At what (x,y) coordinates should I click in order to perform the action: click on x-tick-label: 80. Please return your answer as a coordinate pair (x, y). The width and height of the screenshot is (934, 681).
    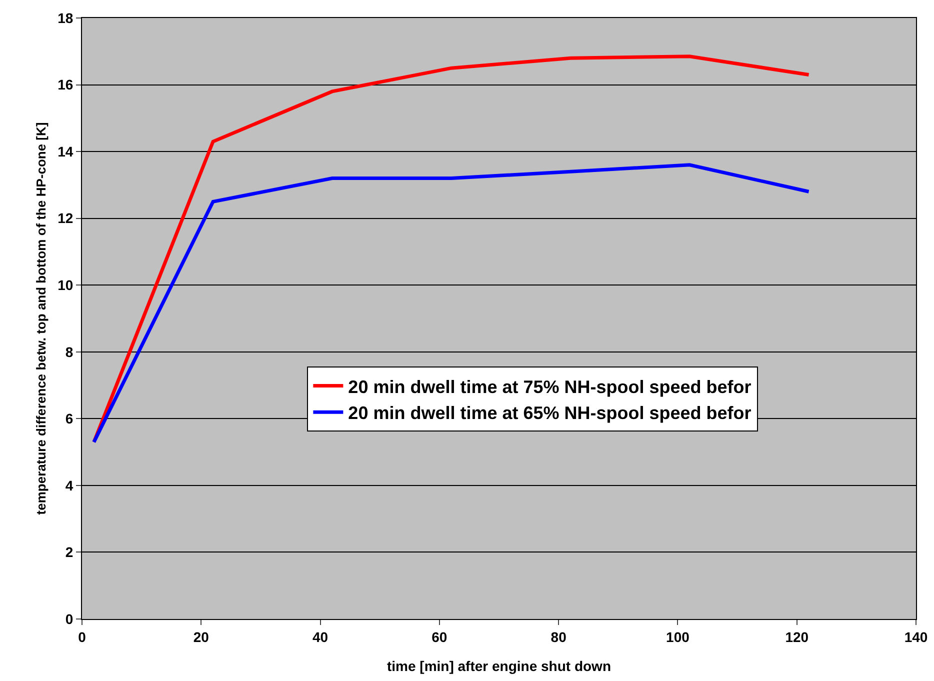
    Looking at the image, I should click on (558, 636).